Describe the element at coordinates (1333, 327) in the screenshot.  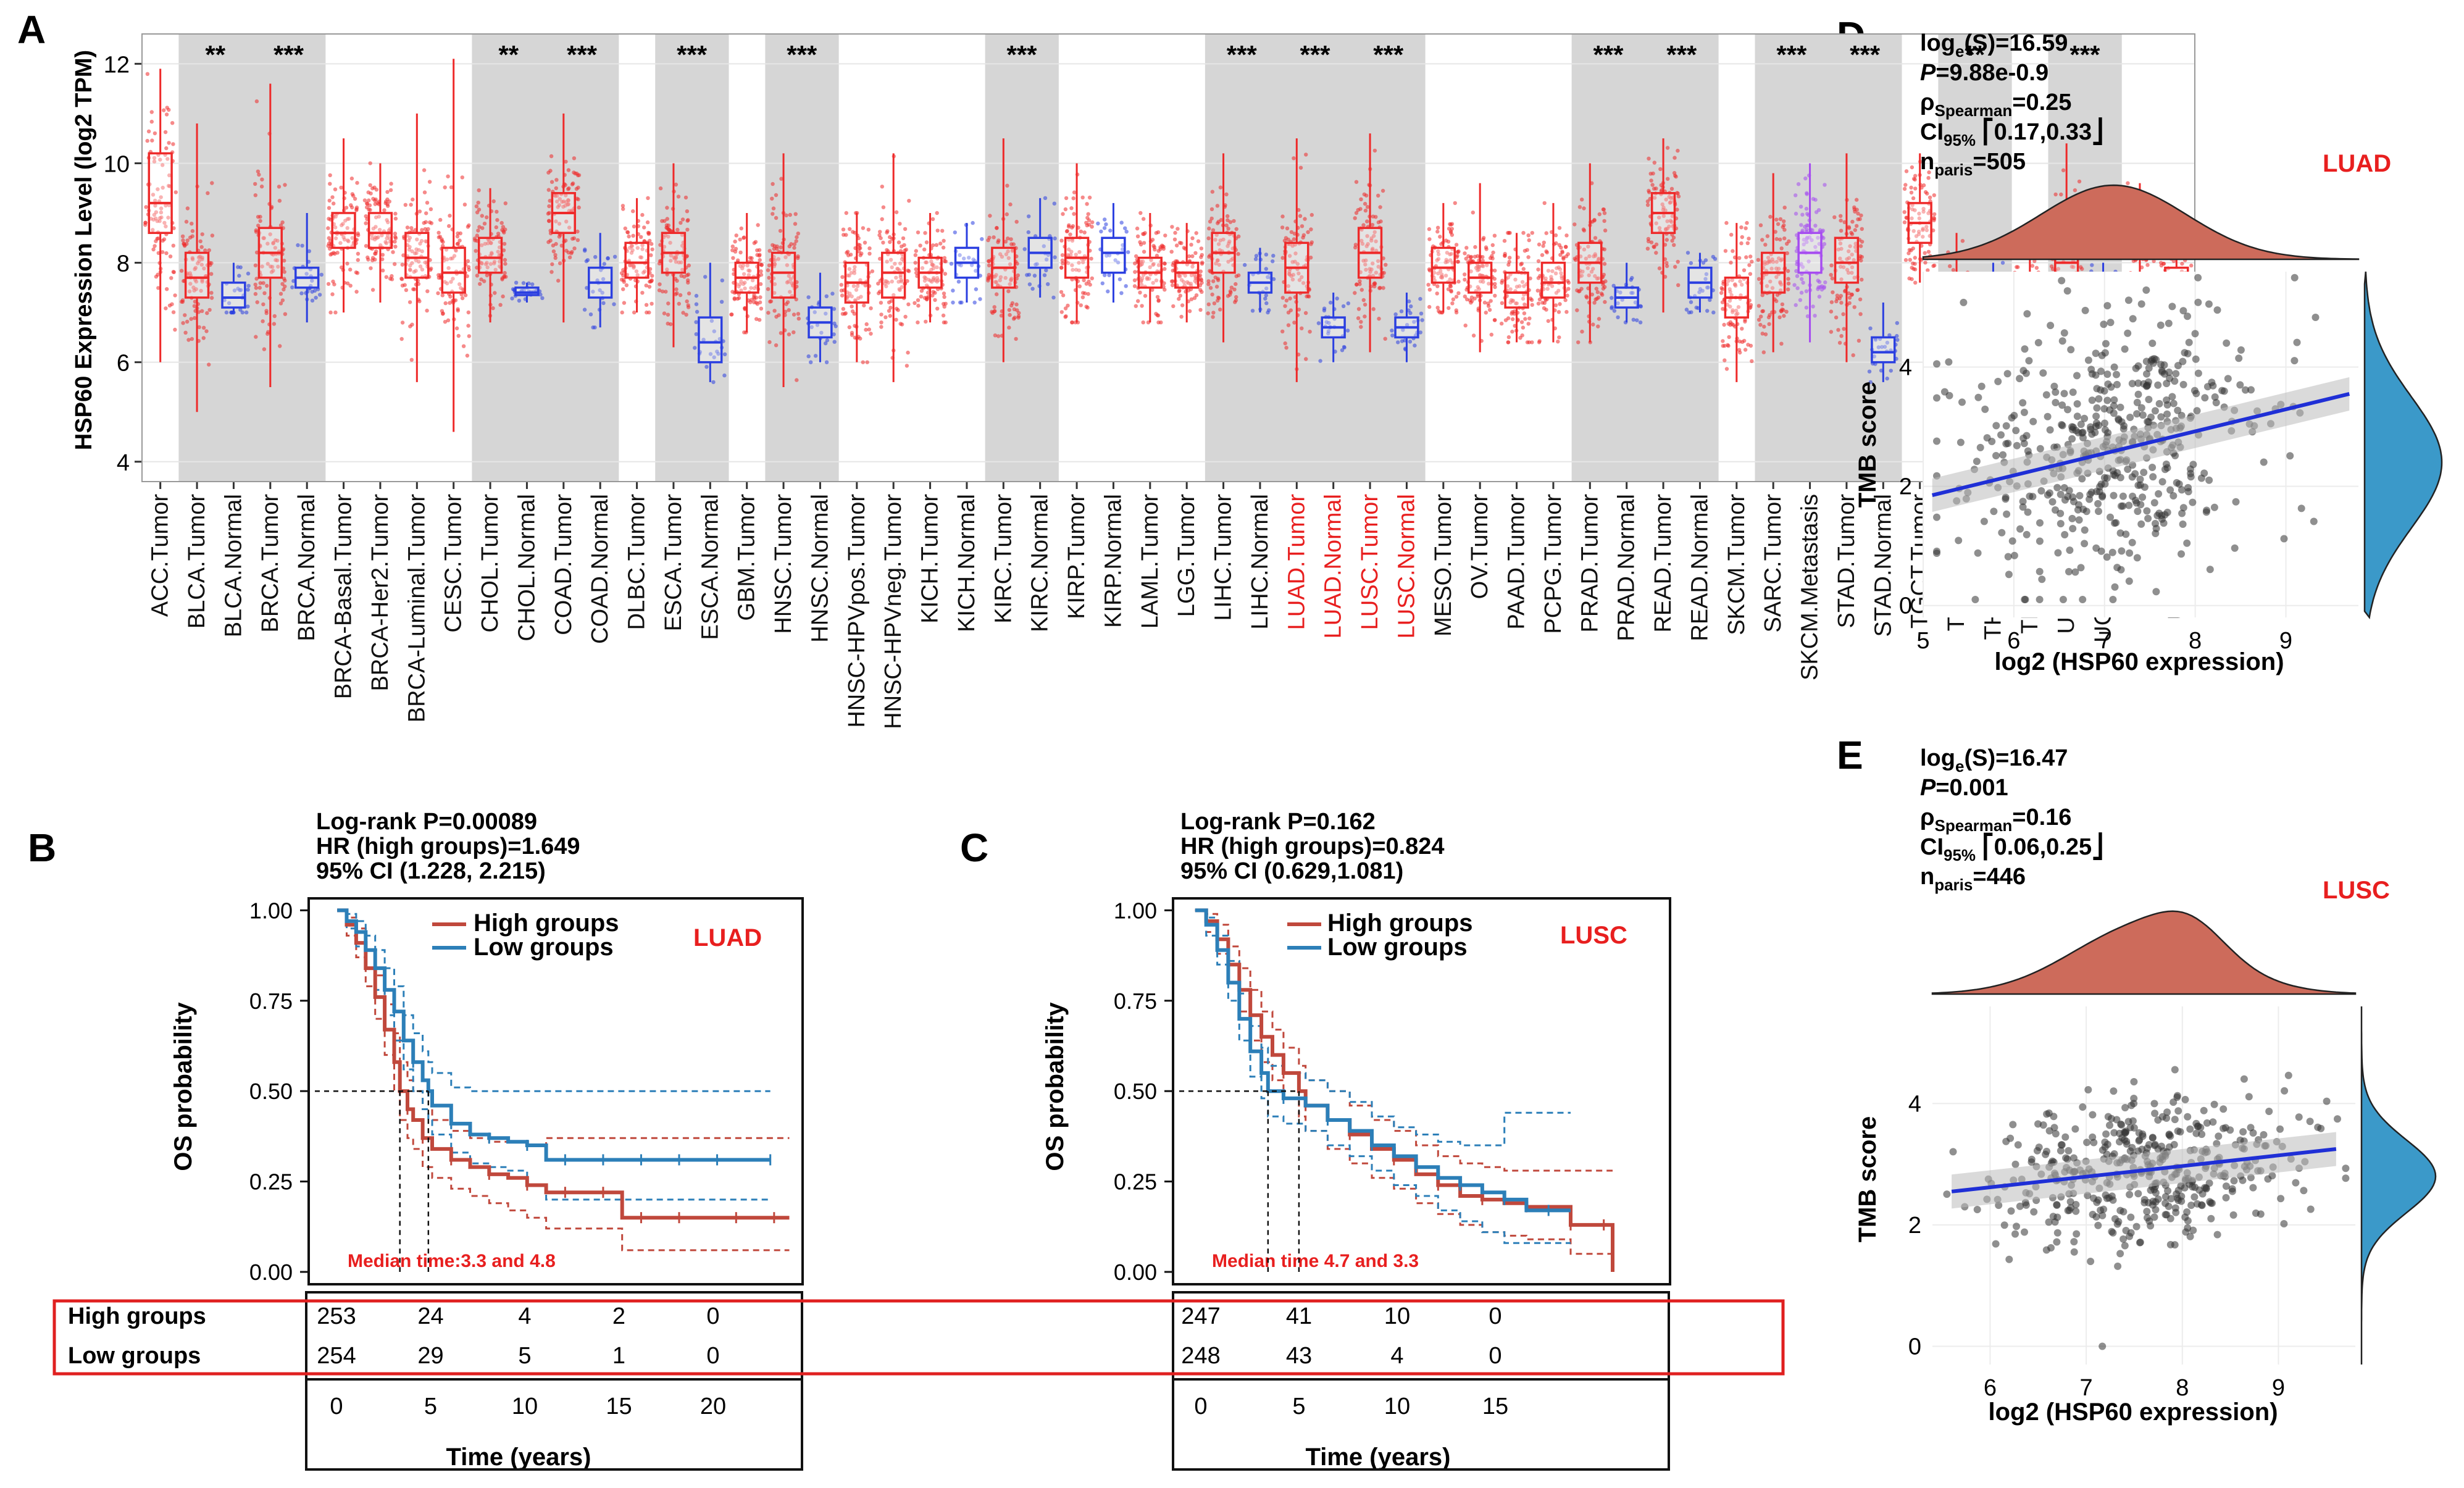
I see `box-luad-normal` at that location.